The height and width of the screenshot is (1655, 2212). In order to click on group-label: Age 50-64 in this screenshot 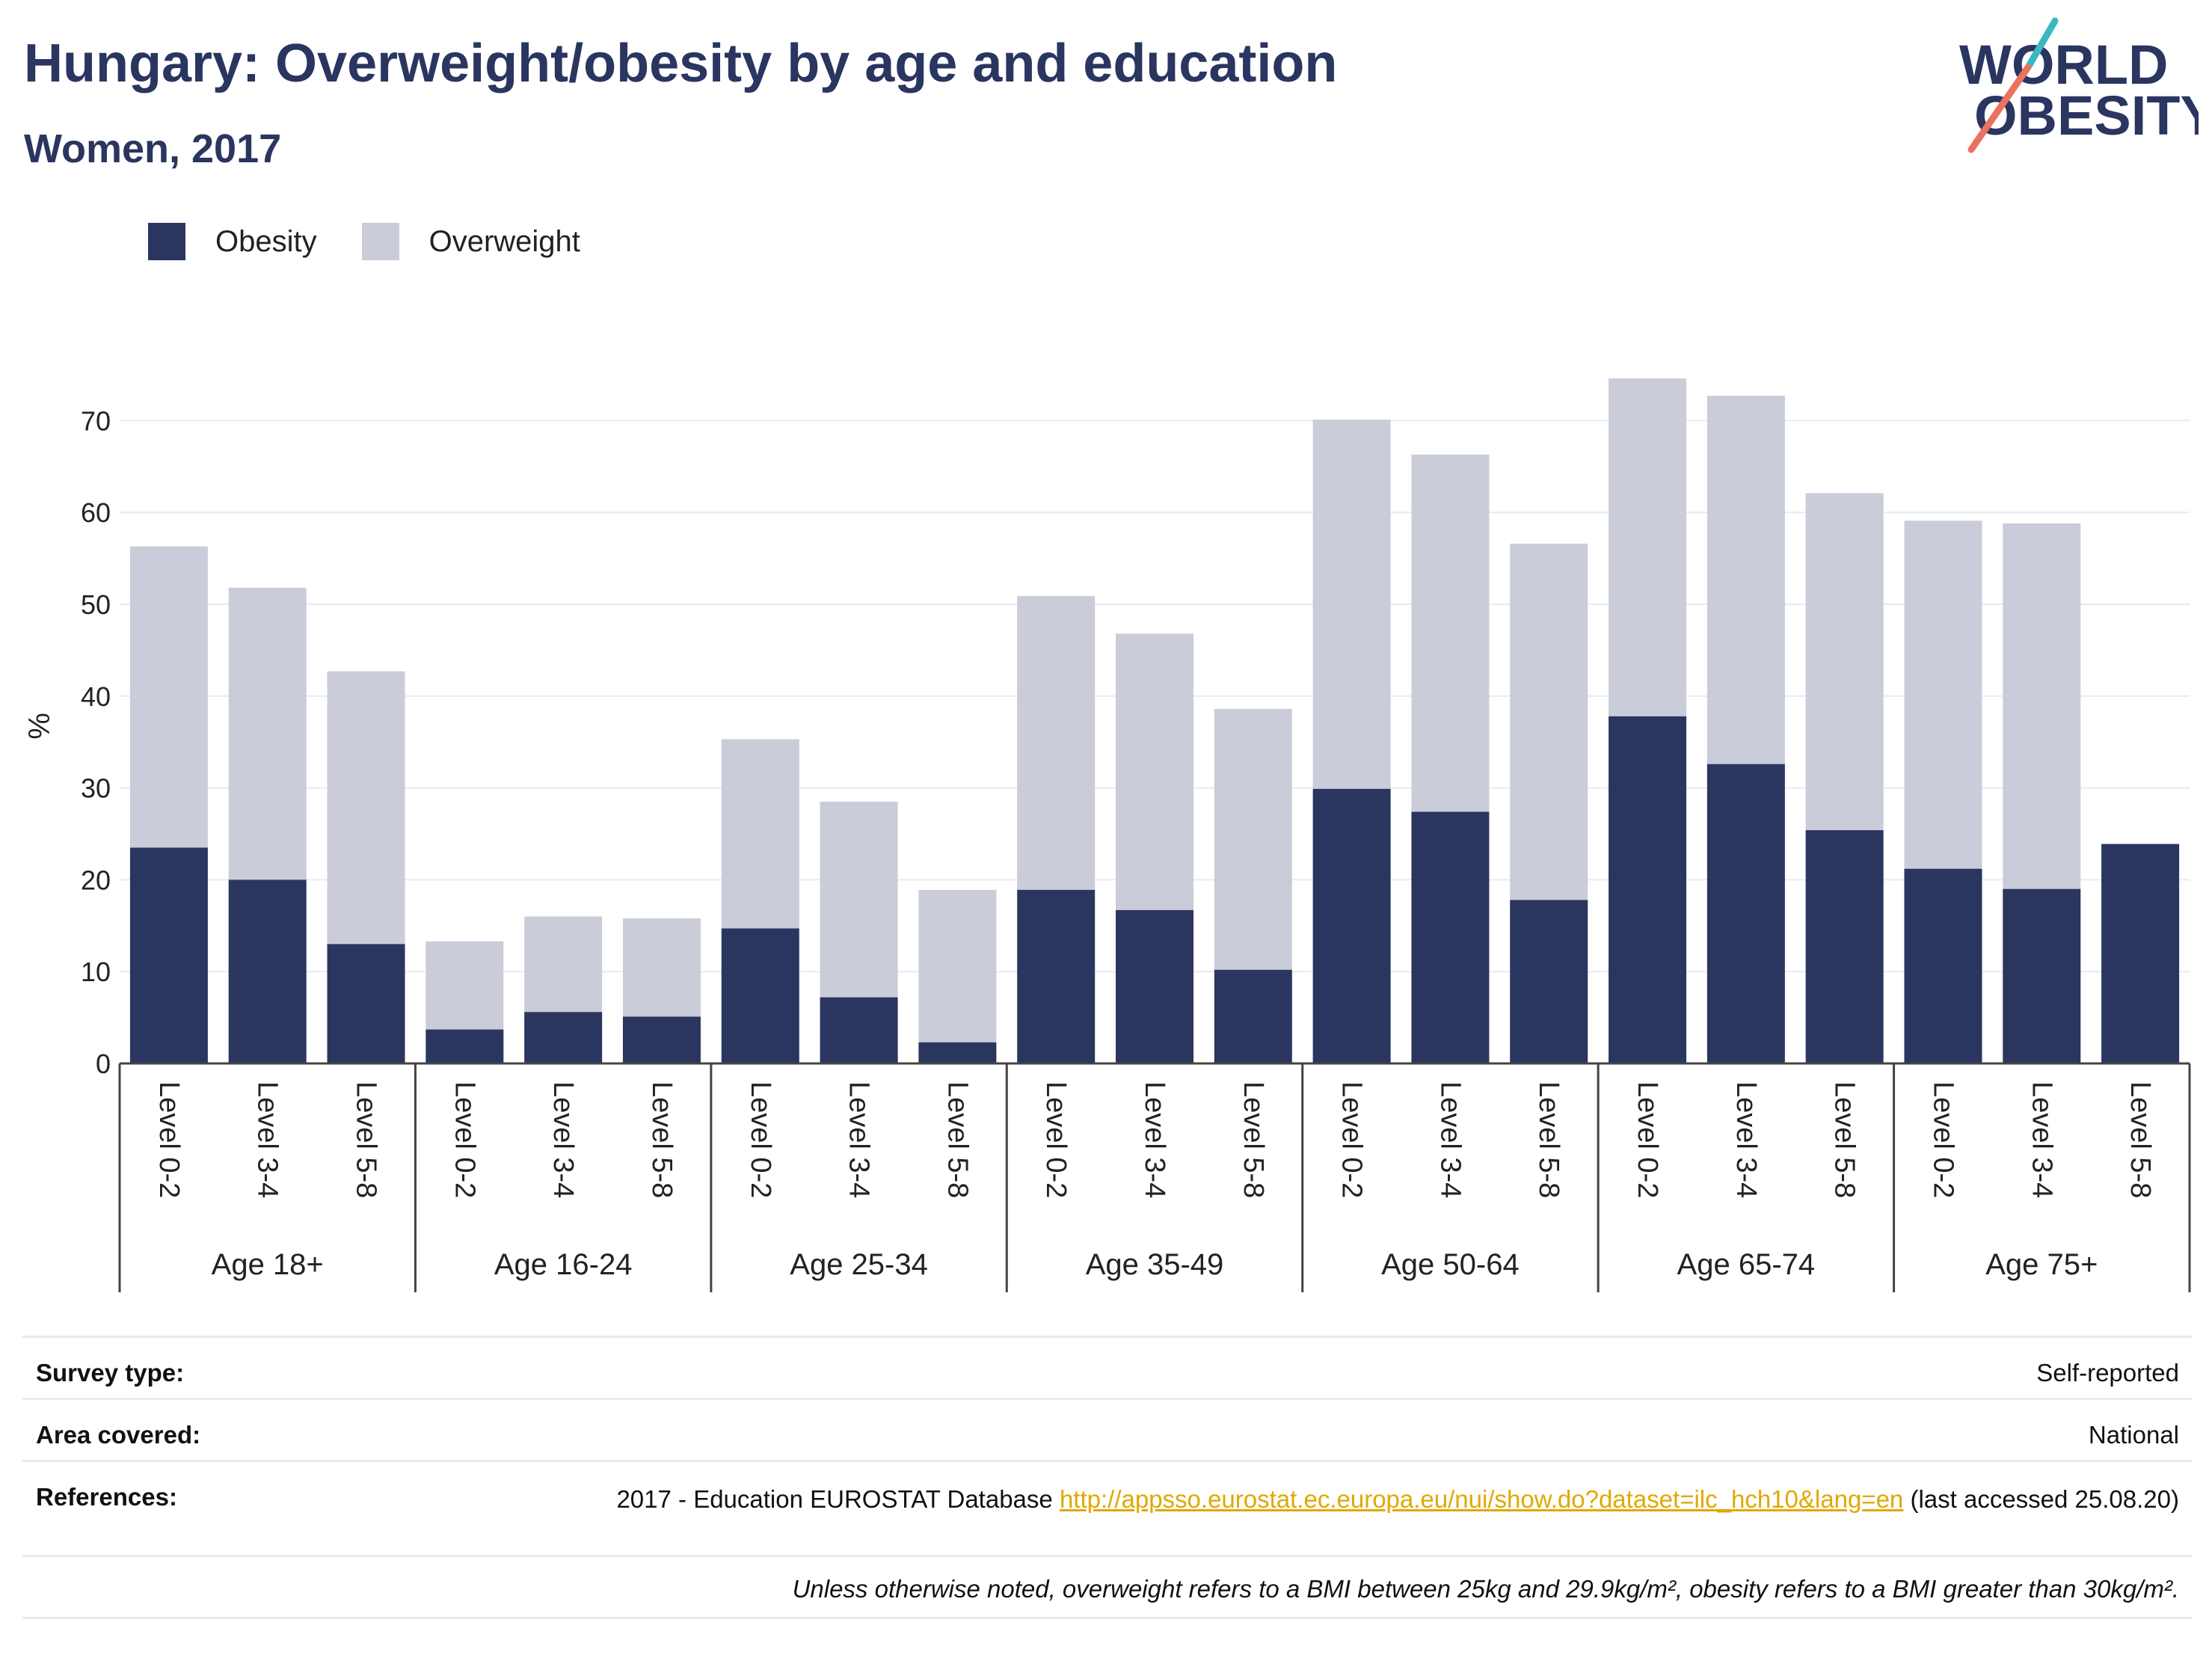, I will do `click(1450, 1264)`.